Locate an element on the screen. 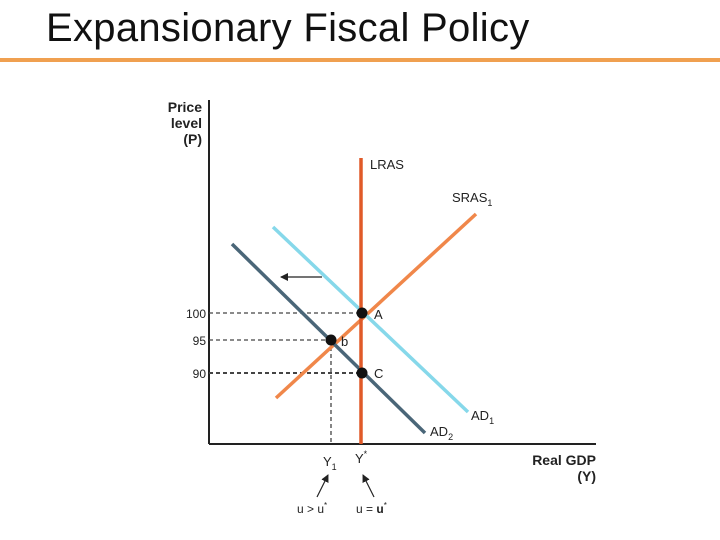 The image size is (720, 540). point-c-label: C is located at coordinates (378, 373).